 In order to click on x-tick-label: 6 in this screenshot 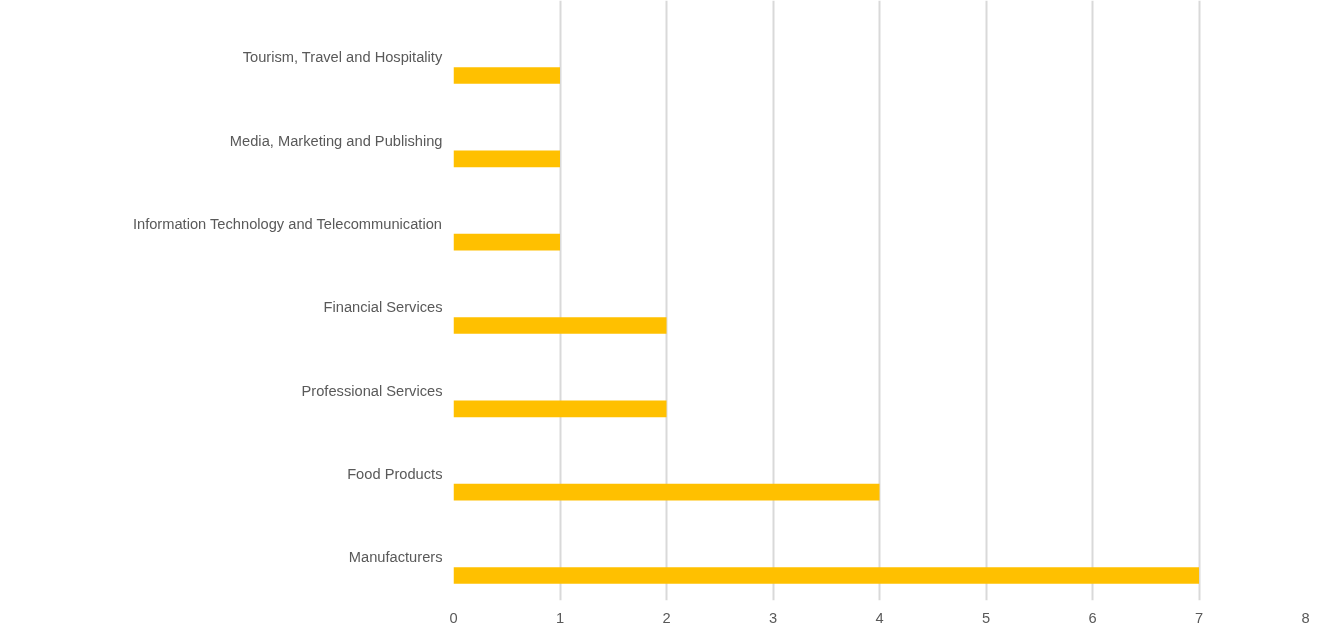, I will do `click(1092, 617)`.